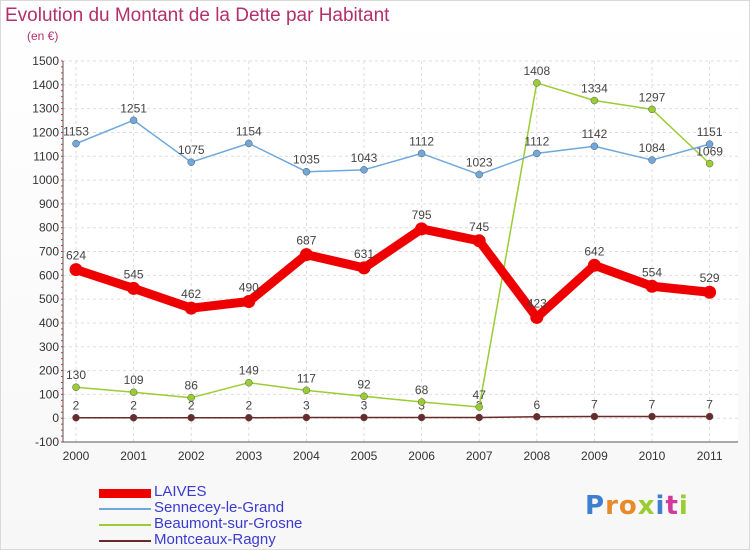  I want to click on x-tick-label: 2007, so click(479, 456).